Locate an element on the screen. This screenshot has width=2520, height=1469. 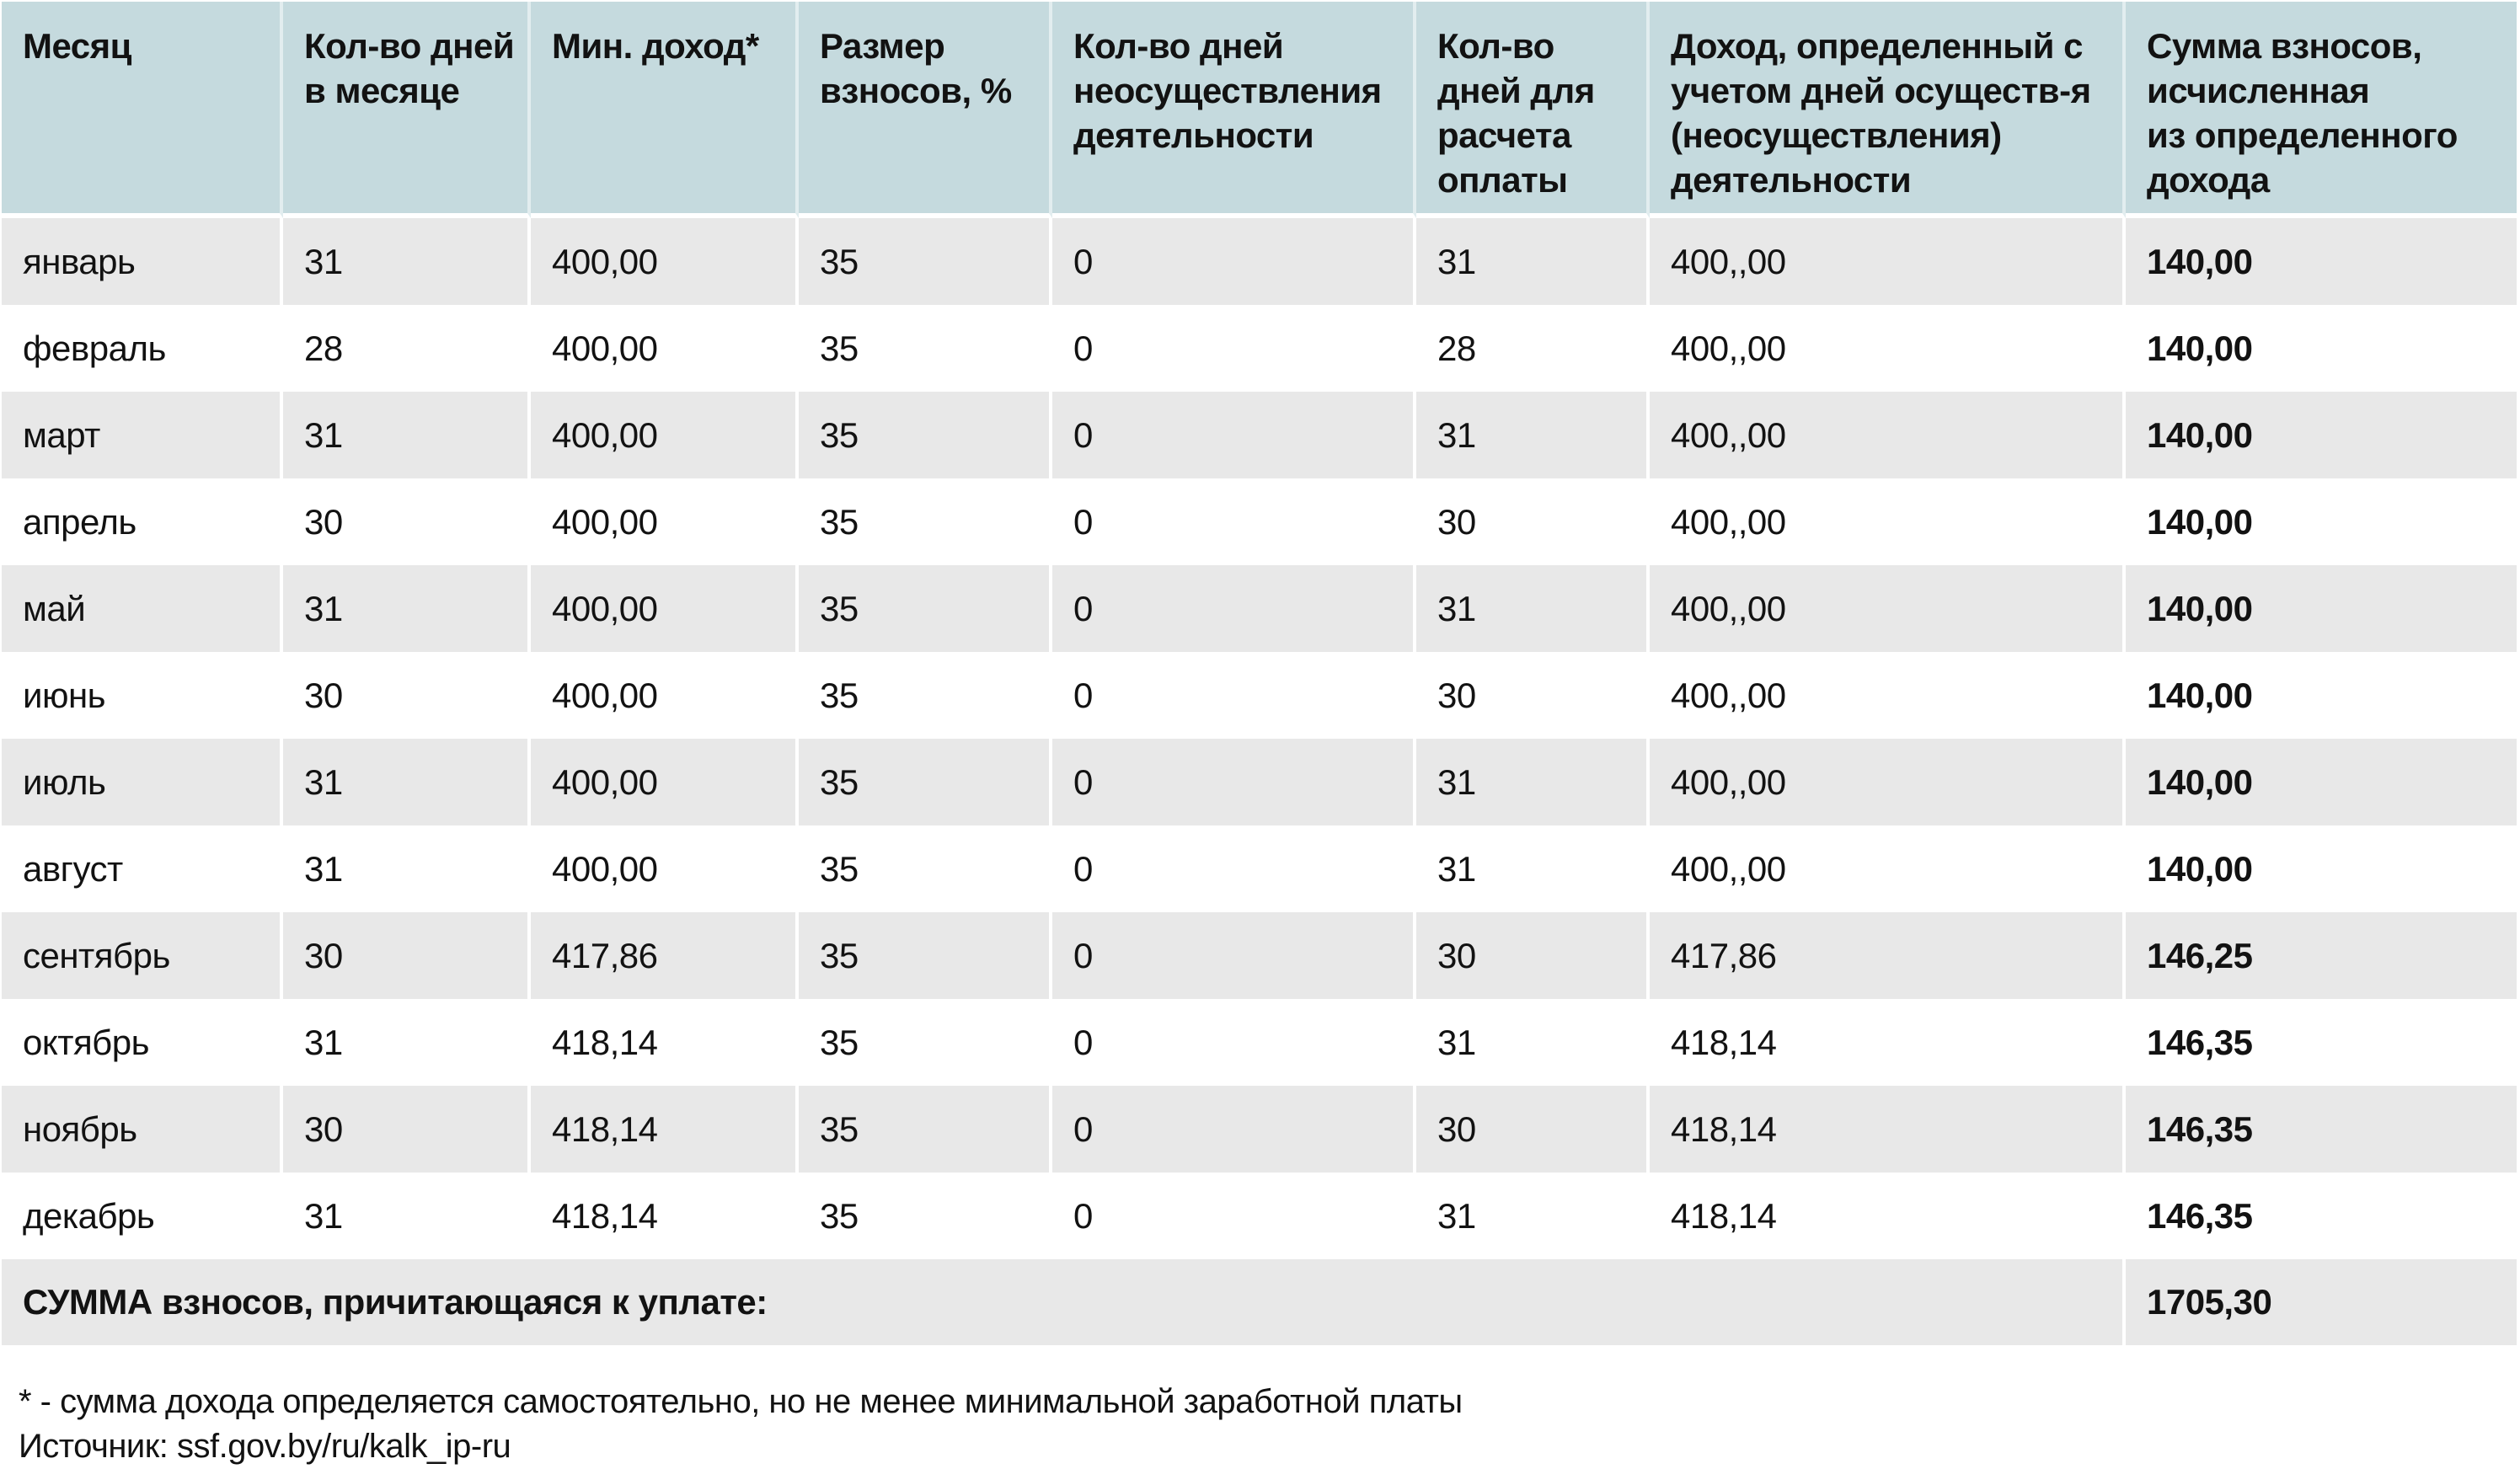
table-row: март 31 400,00 35 0 31 400,,00 140,00 is located at coordinates (1259, 435).